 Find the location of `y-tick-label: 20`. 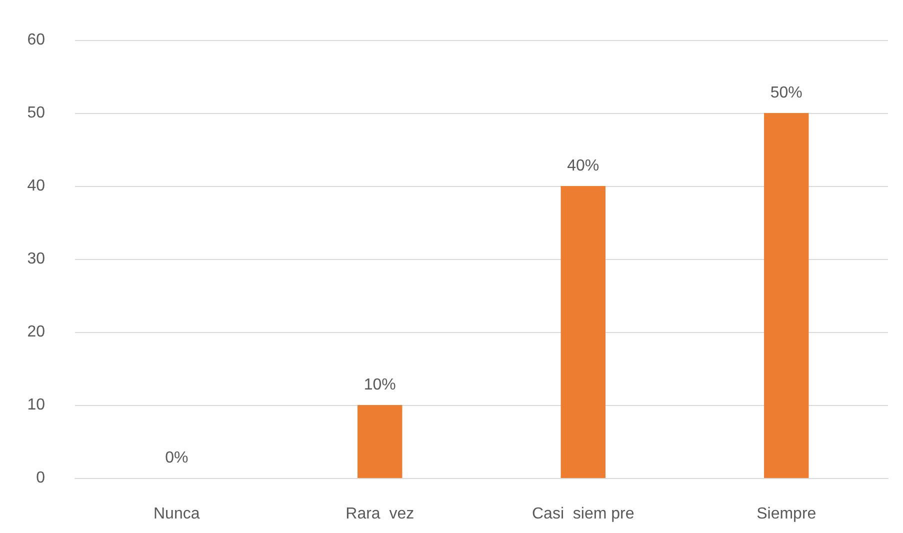

y-tick-label: 20 is located at coordinates (36, 332).